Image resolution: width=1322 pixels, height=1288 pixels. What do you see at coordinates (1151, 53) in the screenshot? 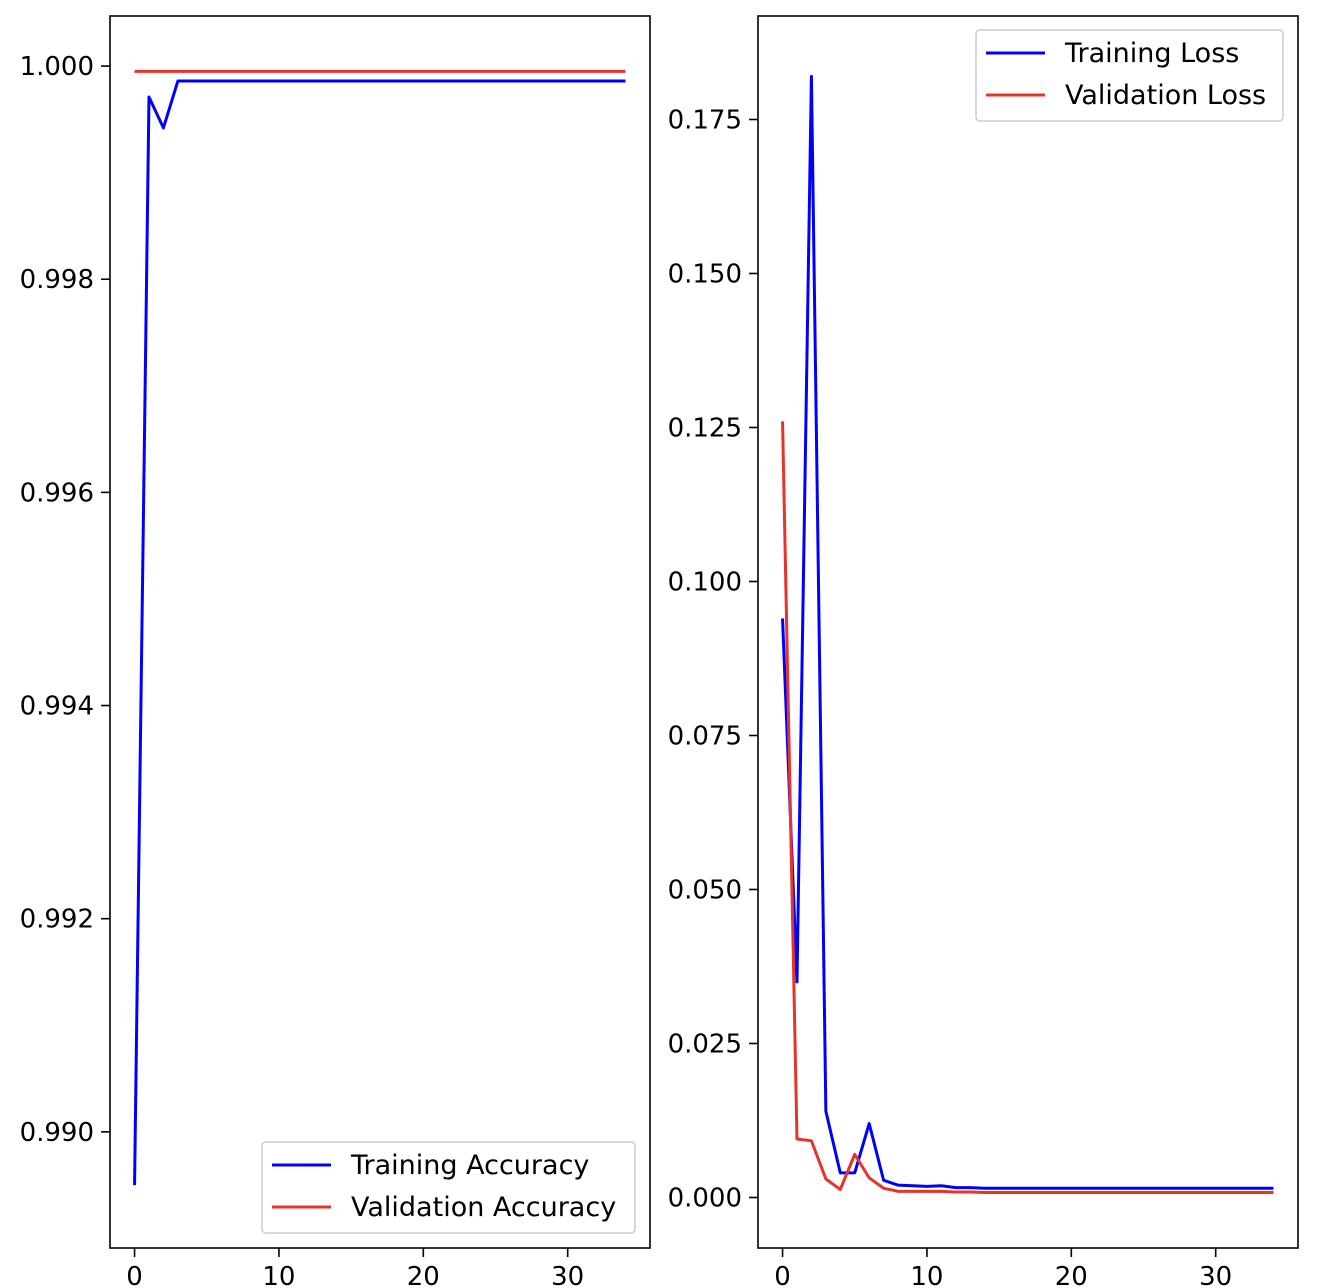
I see `legend-label: Training Loss` at bounding box center [1151, 53].